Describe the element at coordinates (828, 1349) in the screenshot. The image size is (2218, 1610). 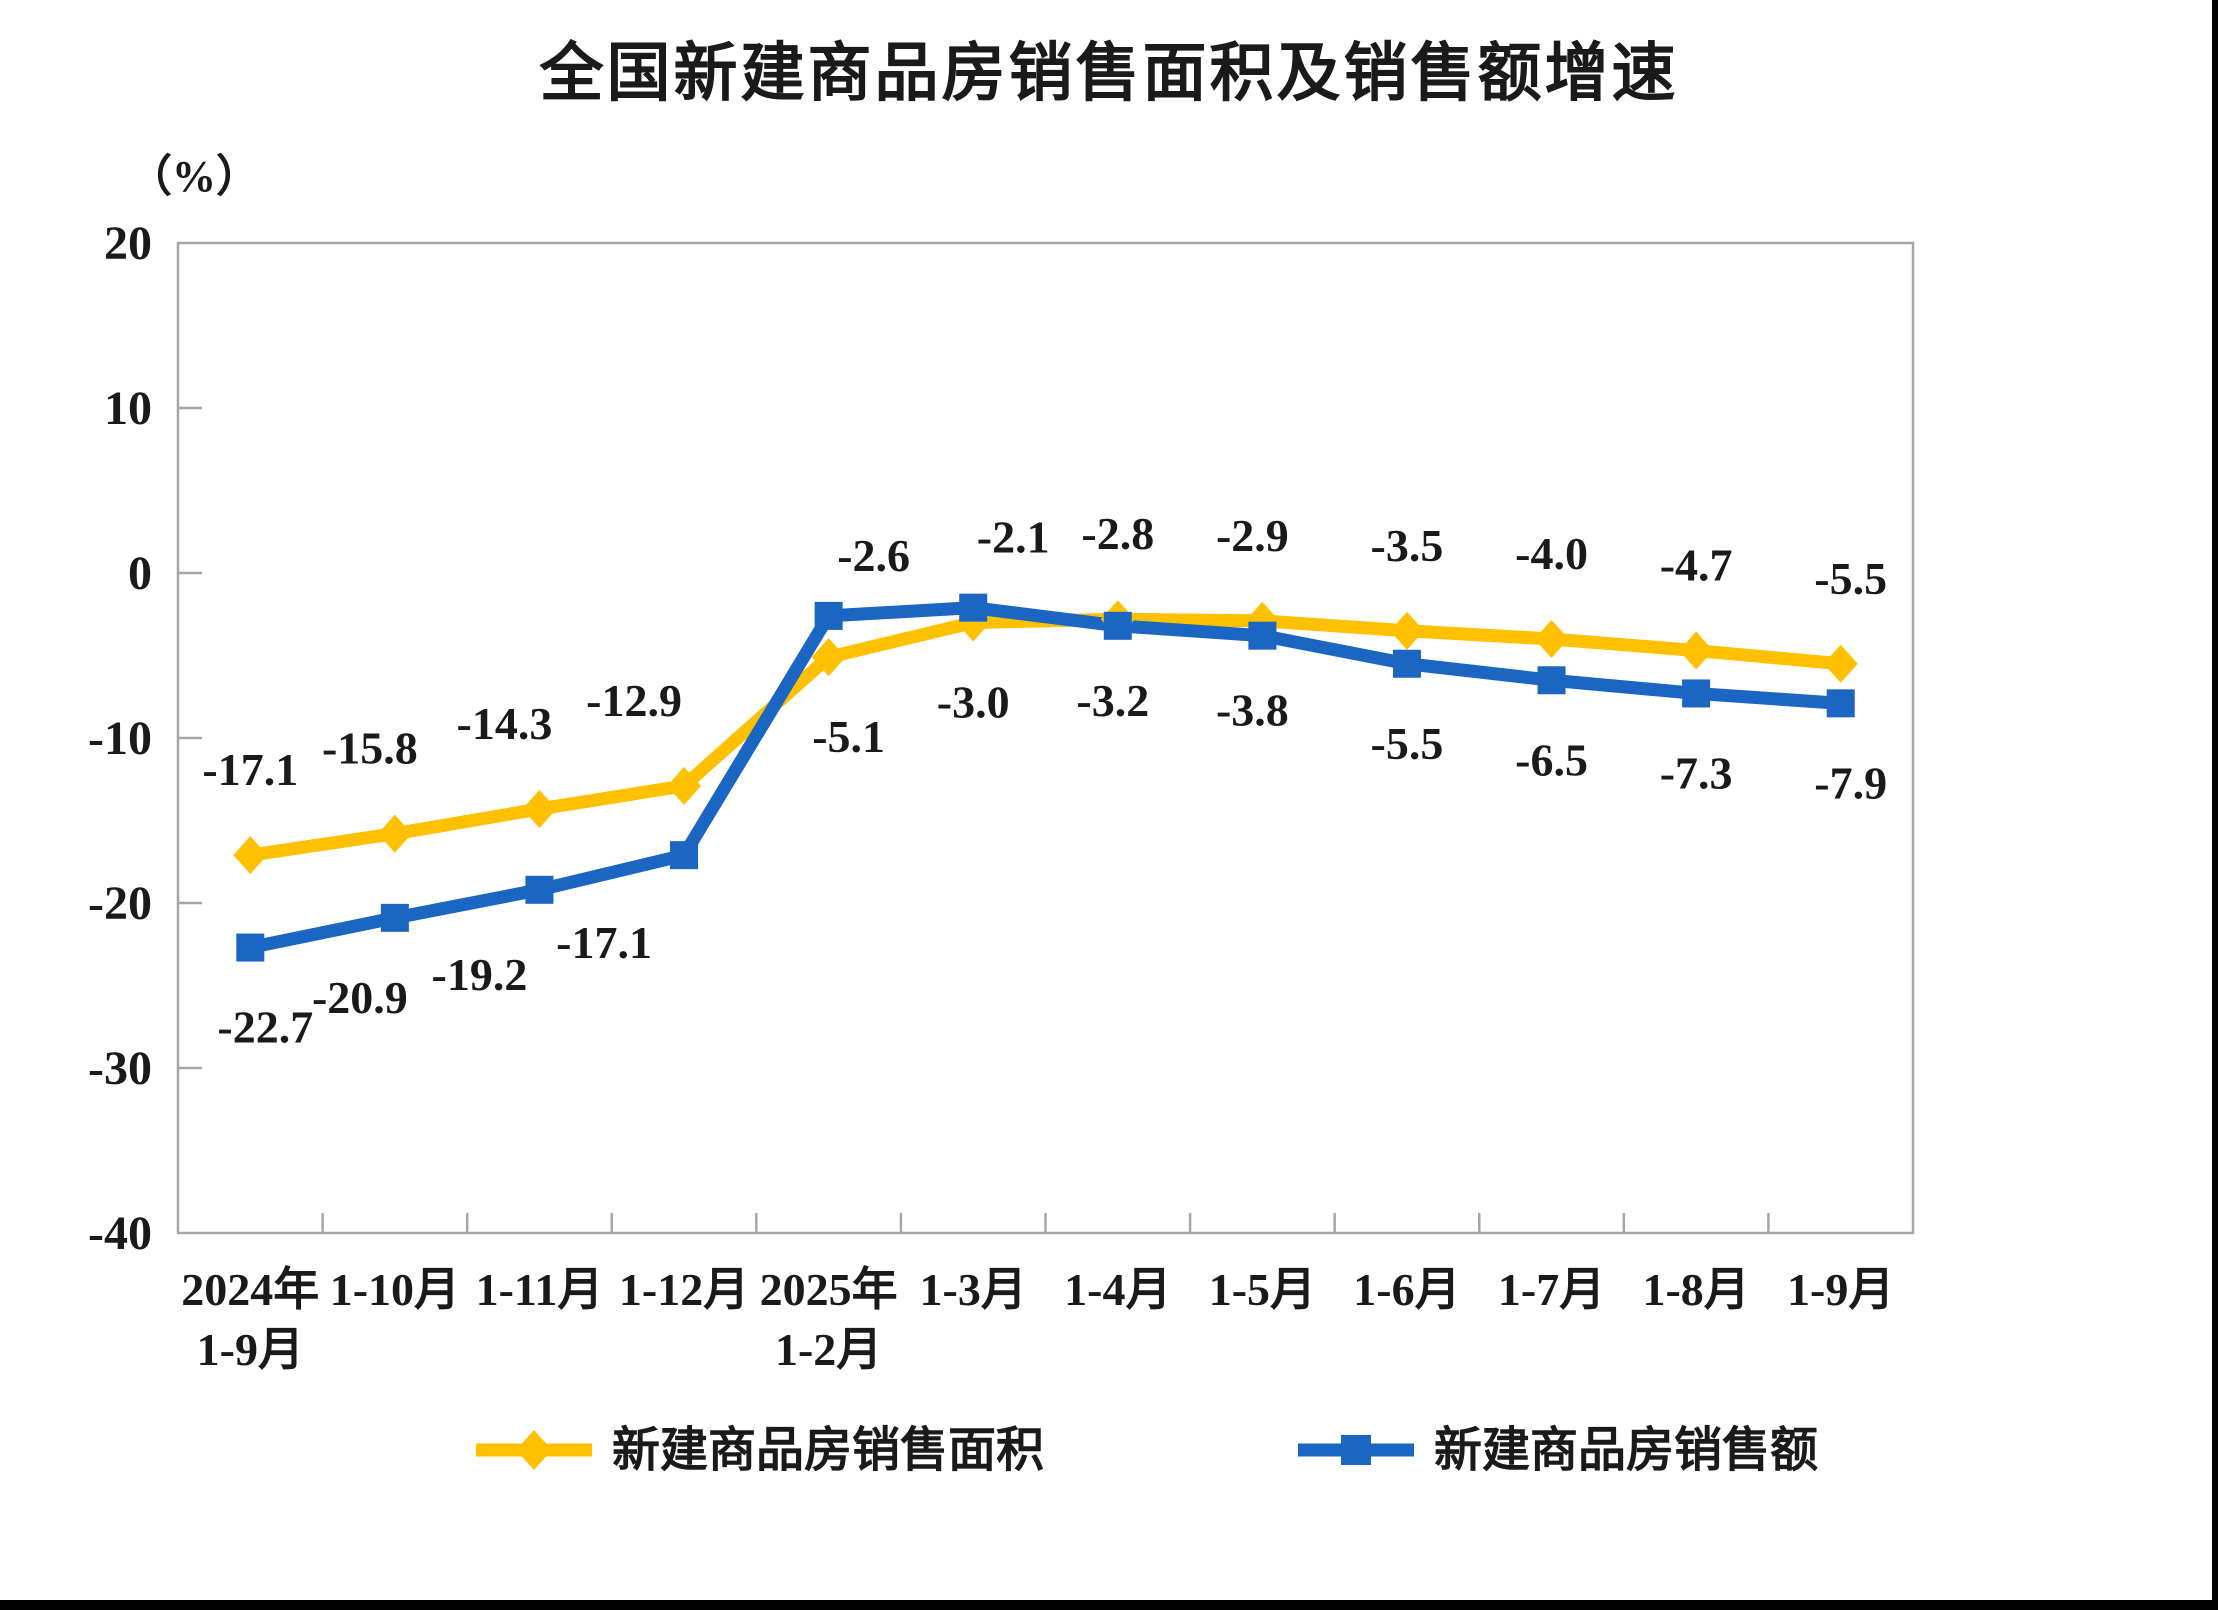
I see `x-tick-label: 1-2月` at that location.